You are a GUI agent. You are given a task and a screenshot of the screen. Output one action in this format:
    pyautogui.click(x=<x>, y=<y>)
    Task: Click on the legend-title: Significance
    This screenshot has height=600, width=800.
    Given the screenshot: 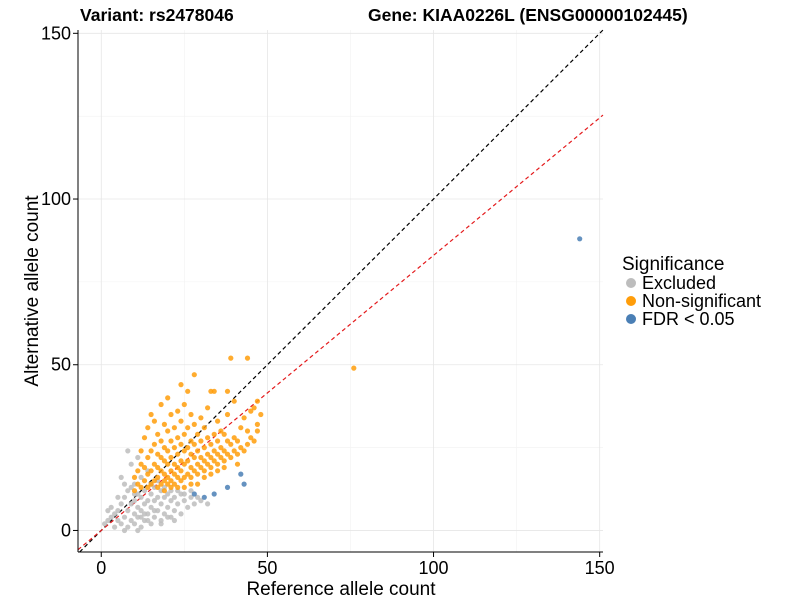 What is the action you would take?
    pyautogui.click(x=673, y=264)
    